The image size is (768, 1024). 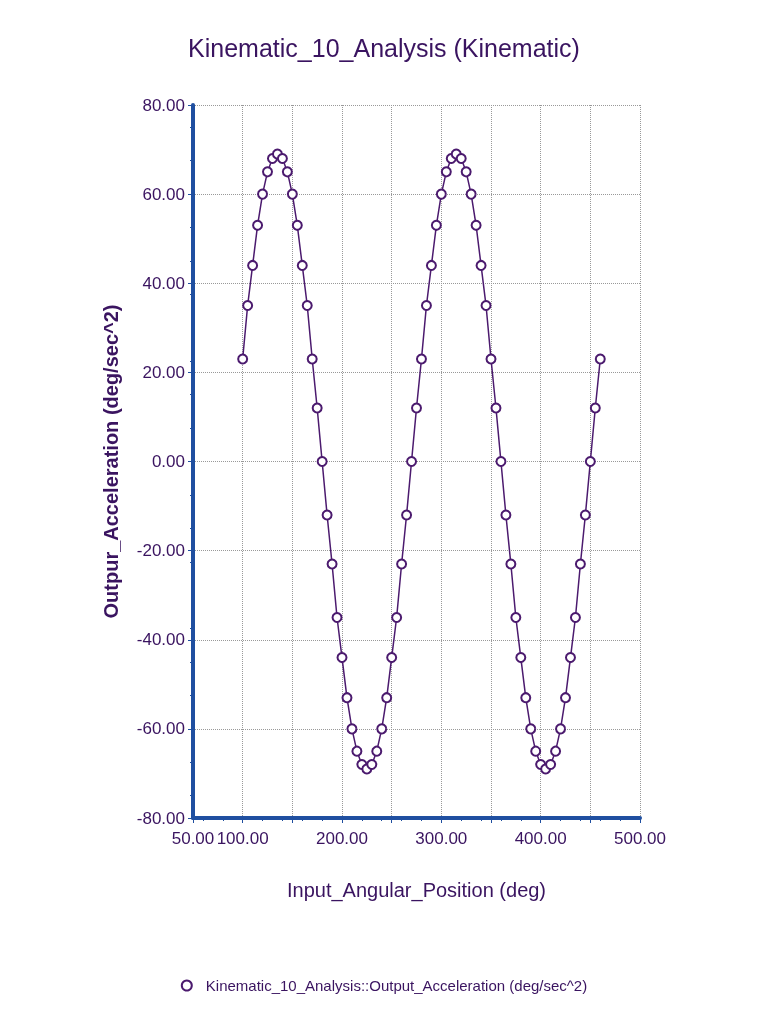 I want to click on y-tick-label: -80.00, so click(x=160, y=818).